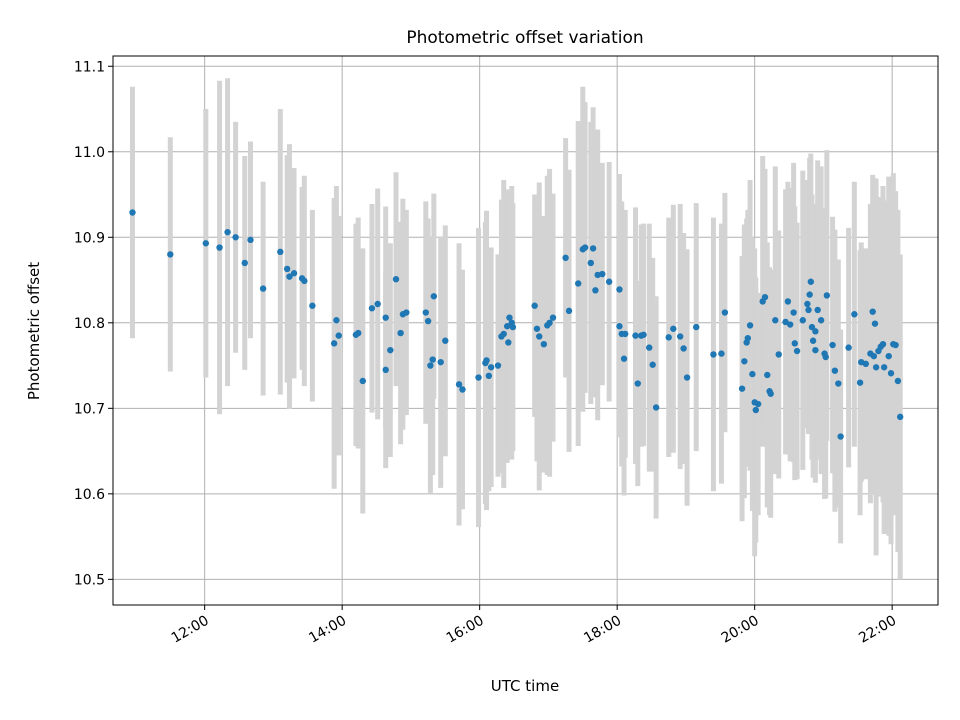 The height and width of the screenshot is (720, 960). Describe the element at coordinates (89, 324) in the screenshot. I see `y-tick-label: 10.8` at that location.